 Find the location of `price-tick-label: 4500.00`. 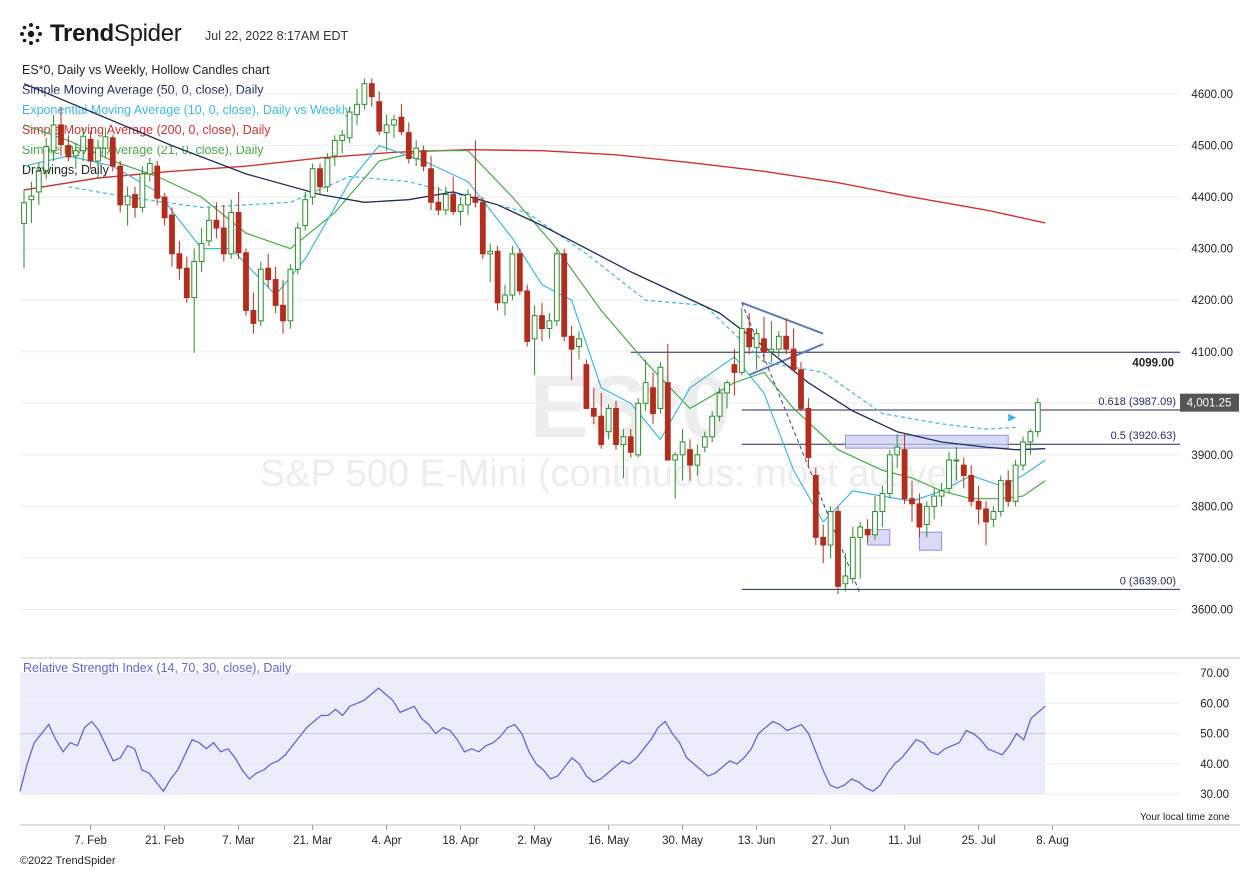

price-tick-label: 4500.00 is located at coordinates (1212, 147).